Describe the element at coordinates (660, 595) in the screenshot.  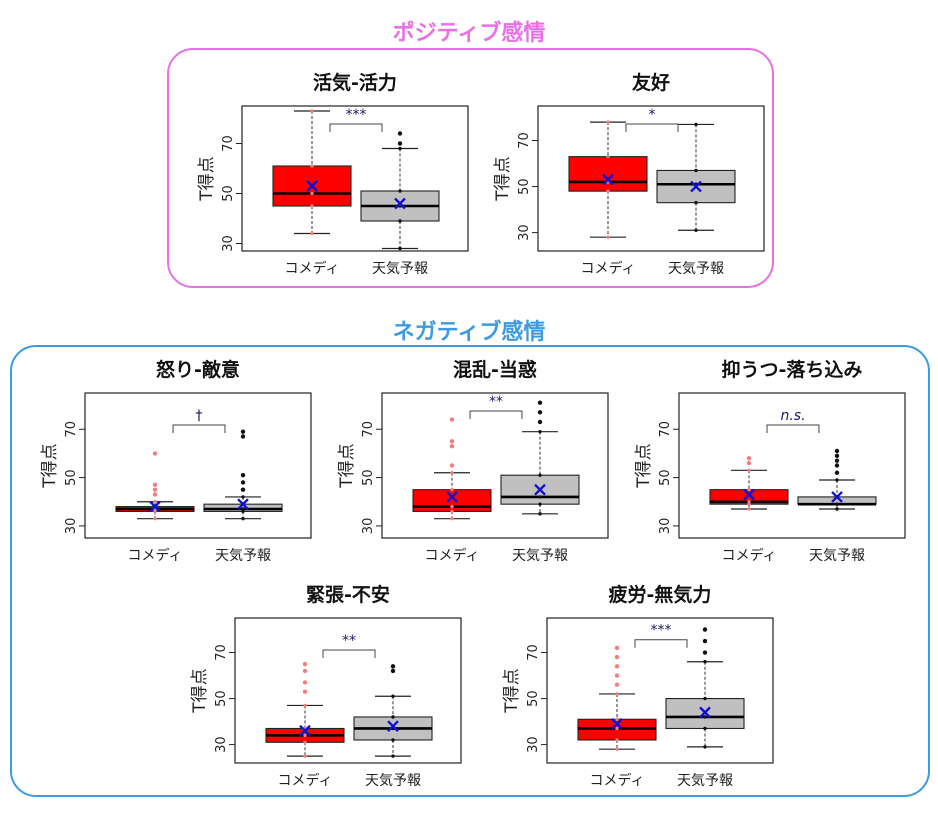
I see `chart-title: 疲労-無気力` at that location.